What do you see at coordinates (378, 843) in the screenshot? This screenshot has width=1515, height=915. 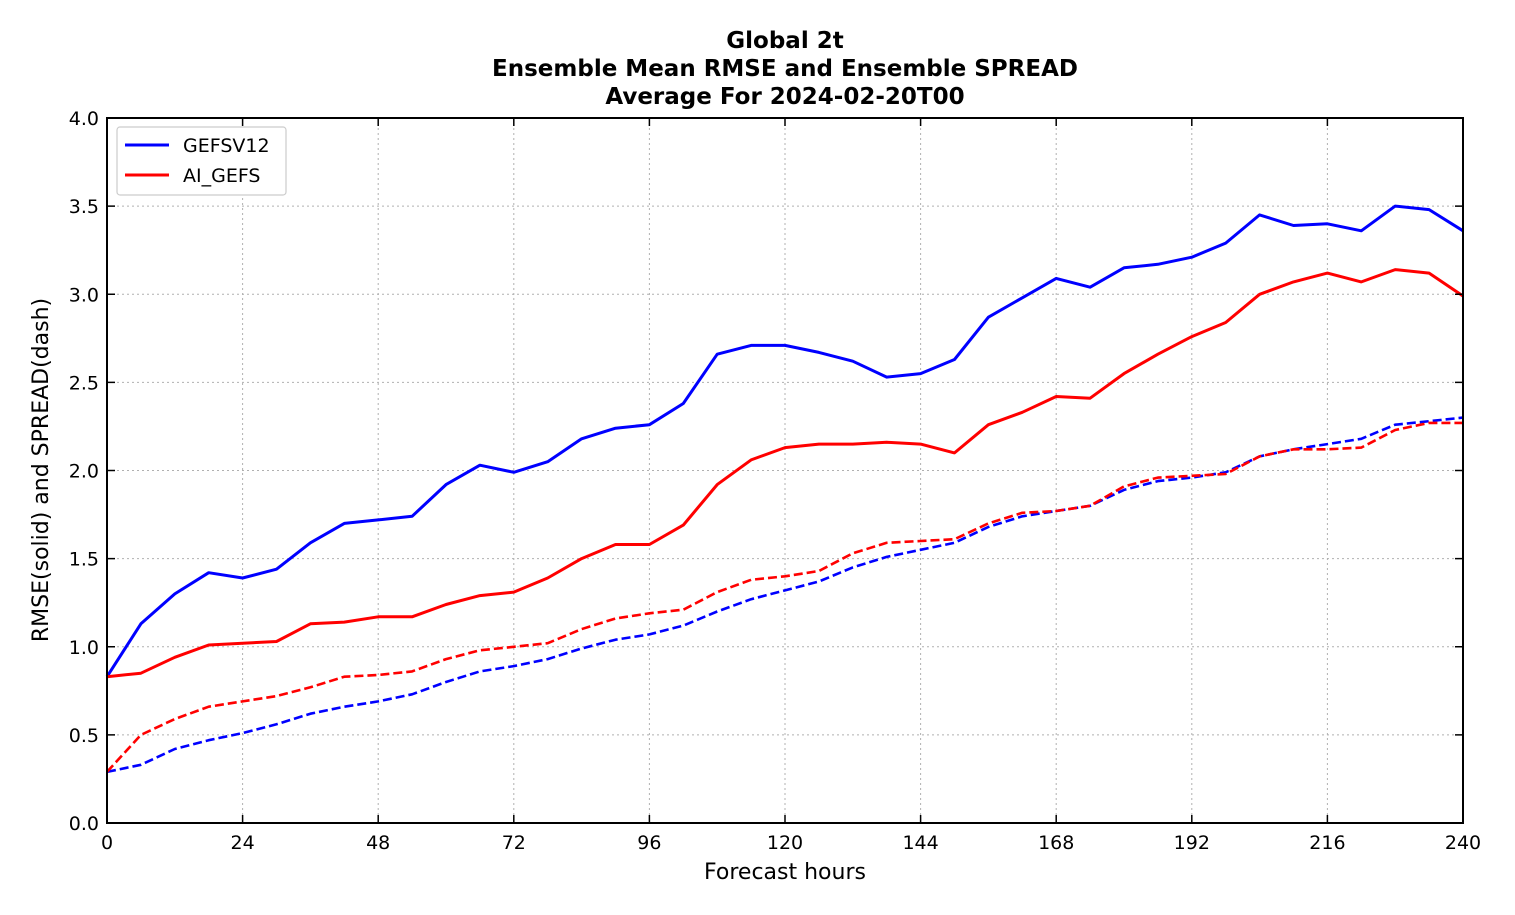 I see `x-tick-label: 48` at bounding box center [378, 843].